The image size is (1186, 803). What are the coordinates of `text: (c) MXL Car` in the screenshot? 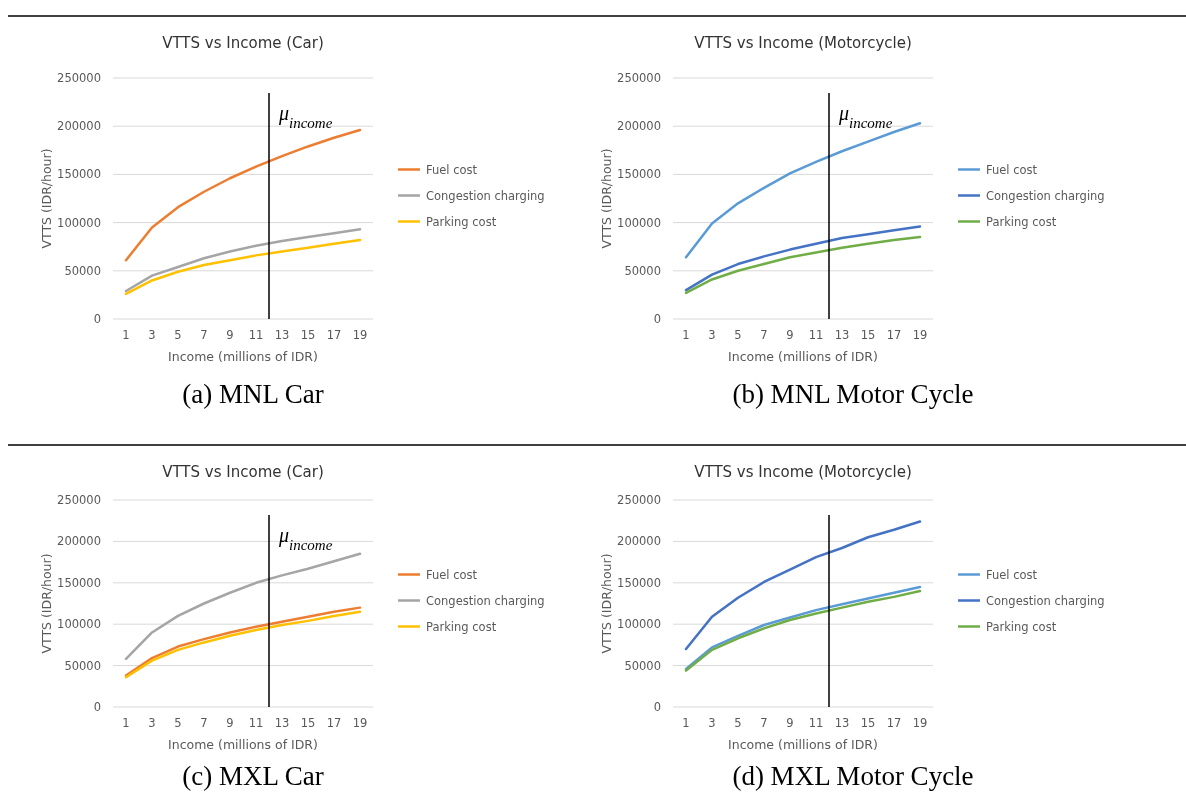 It's located at (253, 776).